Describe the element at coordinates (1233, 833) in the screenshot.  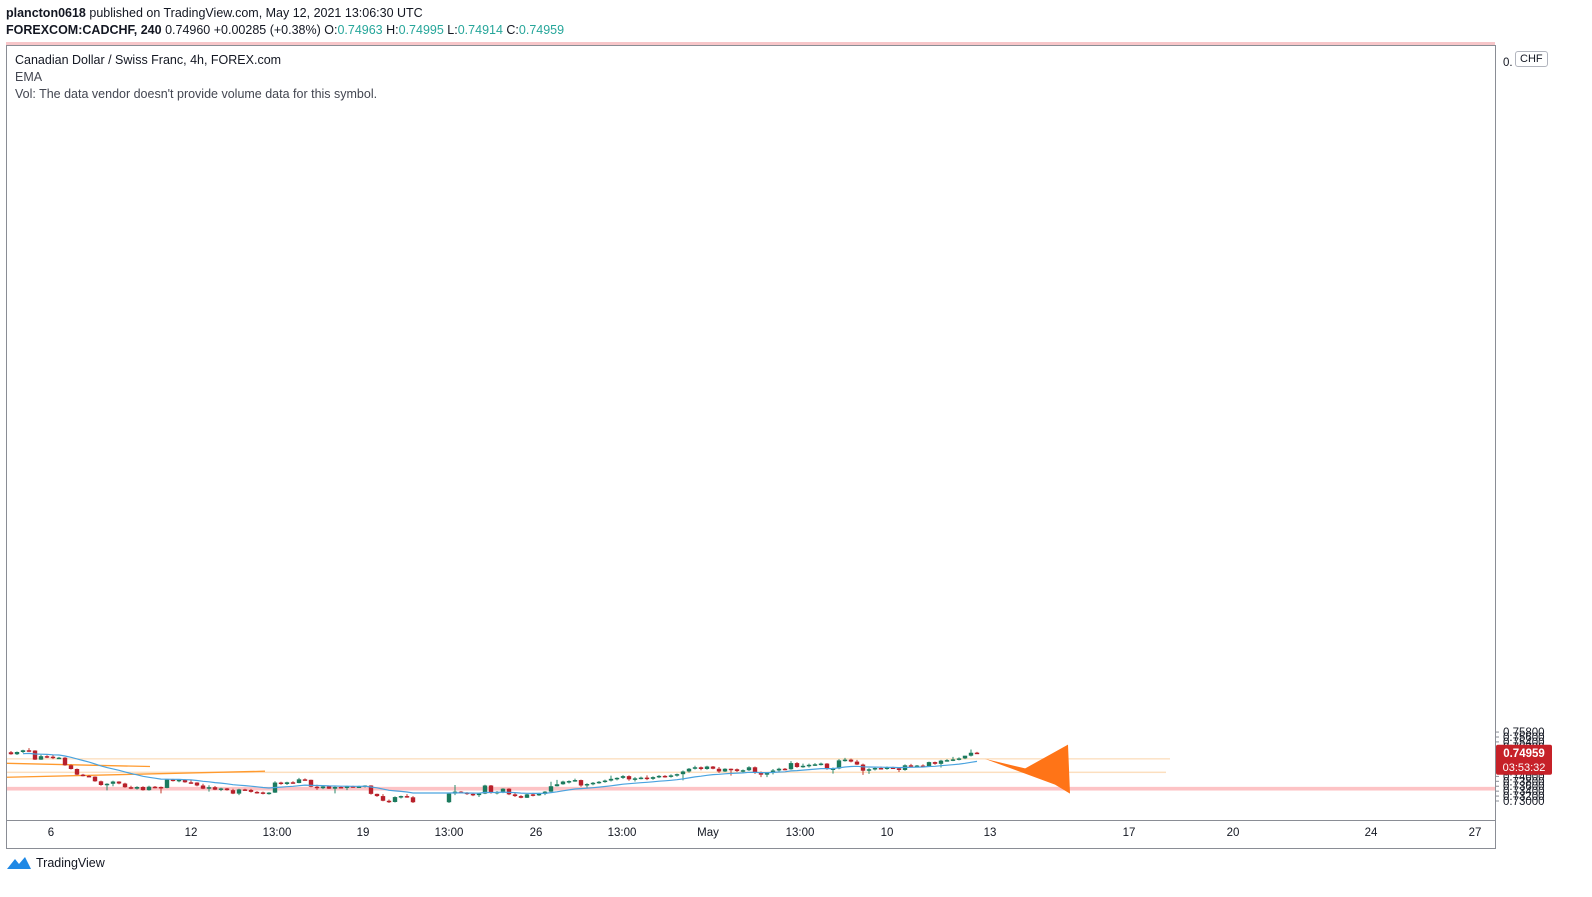
I see `time-tick-label: 20` at that location.